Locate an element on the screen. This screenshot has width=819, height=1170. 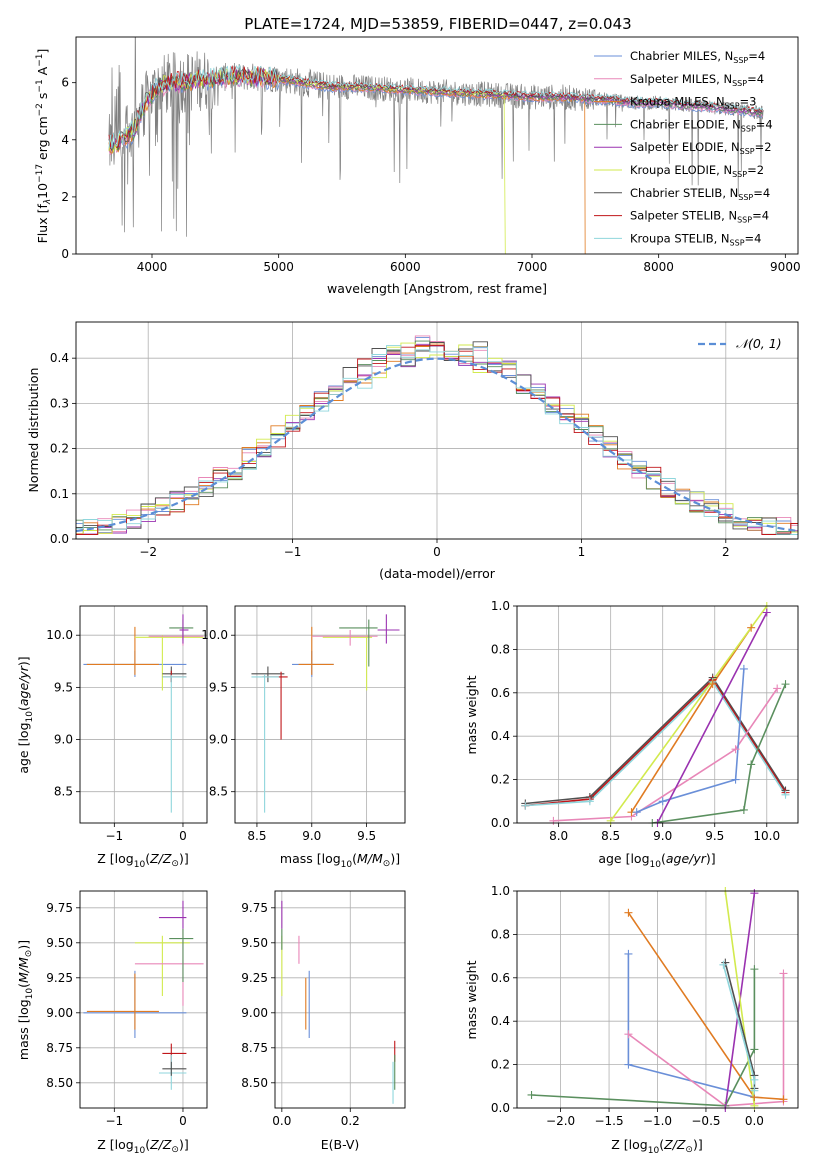
x-tick-label: −1.0 is located at coordinates (657, 1121).